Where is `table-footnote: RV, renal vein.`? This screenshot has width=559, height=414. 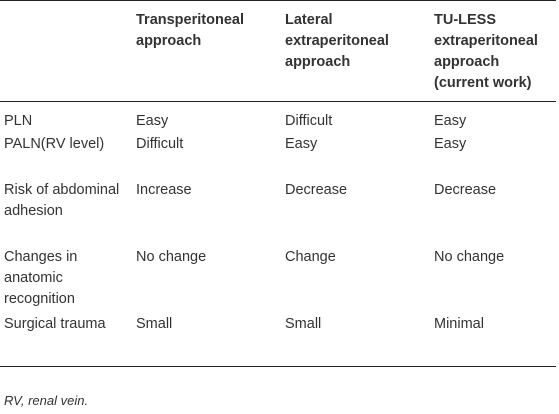
table-footnote: RV, renal vein. is located at coordinates (46, 400).